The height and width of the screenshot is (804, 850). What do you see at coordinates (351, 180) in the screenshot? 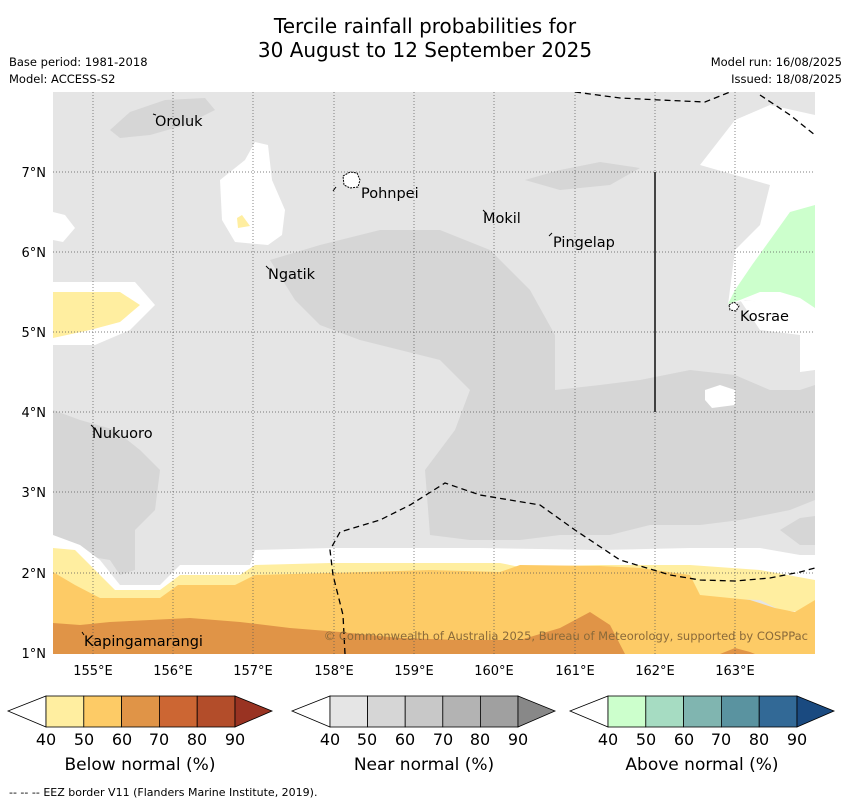
I see `pohnpei-island-icon` at bounding box center [351, 180].